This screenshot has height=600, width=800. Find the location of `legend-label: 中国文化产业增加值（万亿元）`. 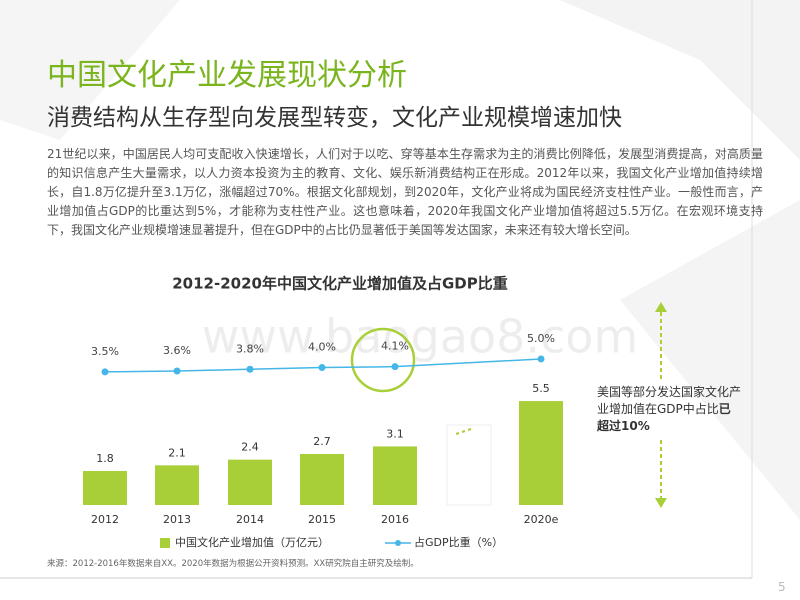

legend-label: 中国文化产业增加值（万亿元） is located at coordinates (252, 542).